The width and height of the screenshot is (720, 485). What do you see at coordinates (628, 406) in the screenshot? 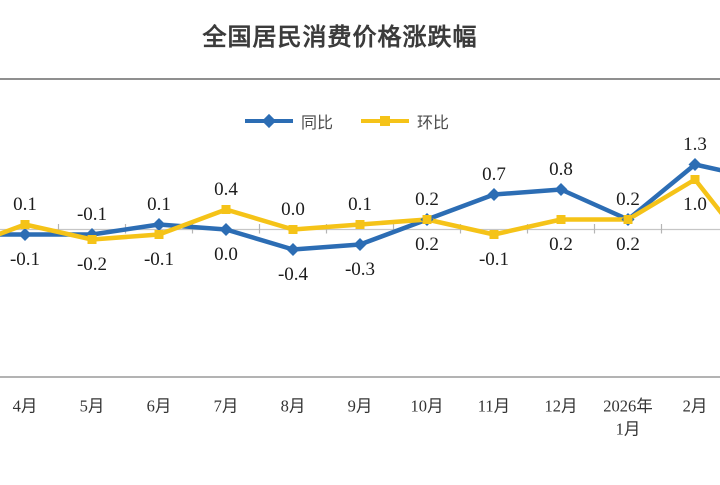
I see `x-axis-label: 2026年` at bounding box center [628, 406].